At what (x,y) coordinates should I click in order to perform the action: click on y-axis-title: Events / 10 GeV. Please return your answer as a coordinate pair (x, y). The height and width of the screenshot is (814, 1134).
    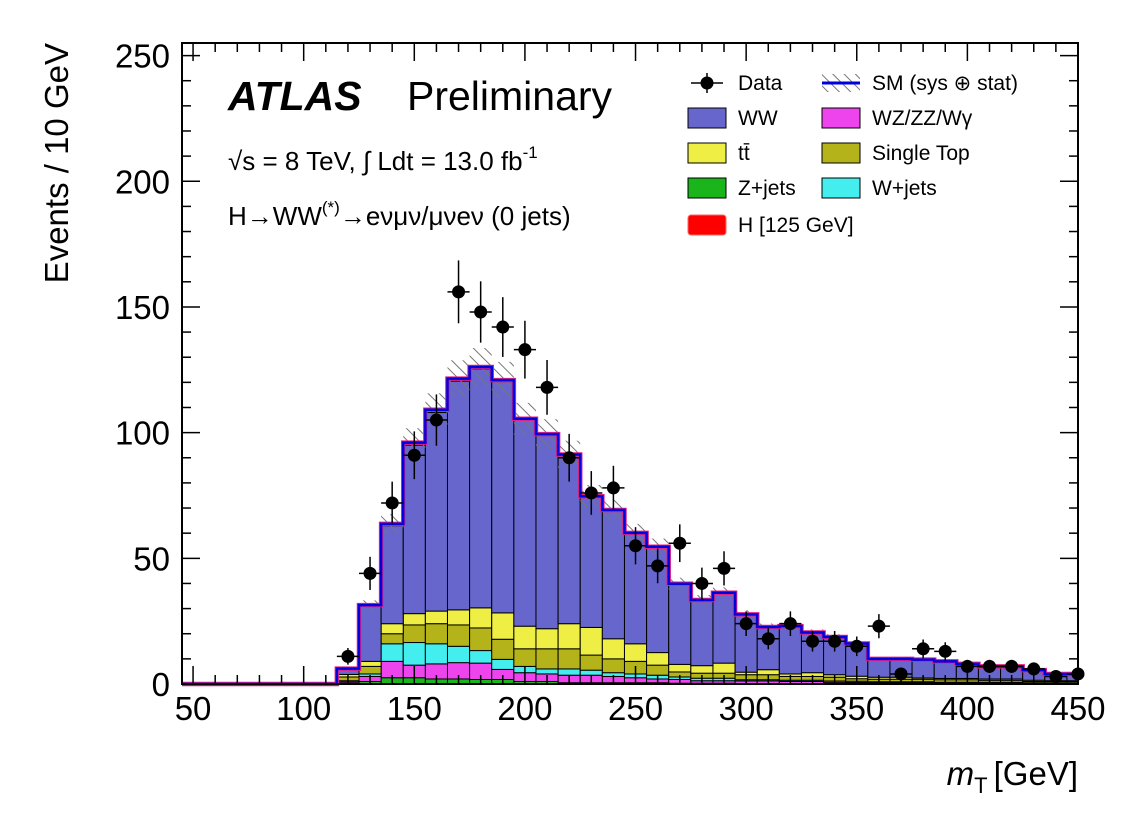
    Looking at the image, I should click on (56, 163).